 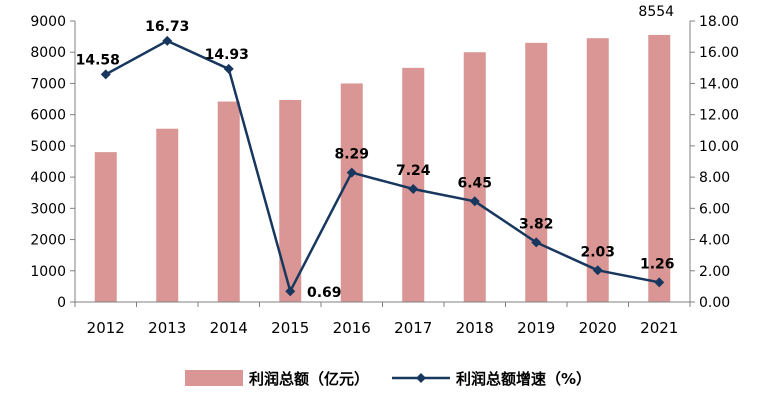 What do you see at coordinates (48, 272) in the screenshot?
I see `left-tick-label: 1000` at bounding box center [48, 272].